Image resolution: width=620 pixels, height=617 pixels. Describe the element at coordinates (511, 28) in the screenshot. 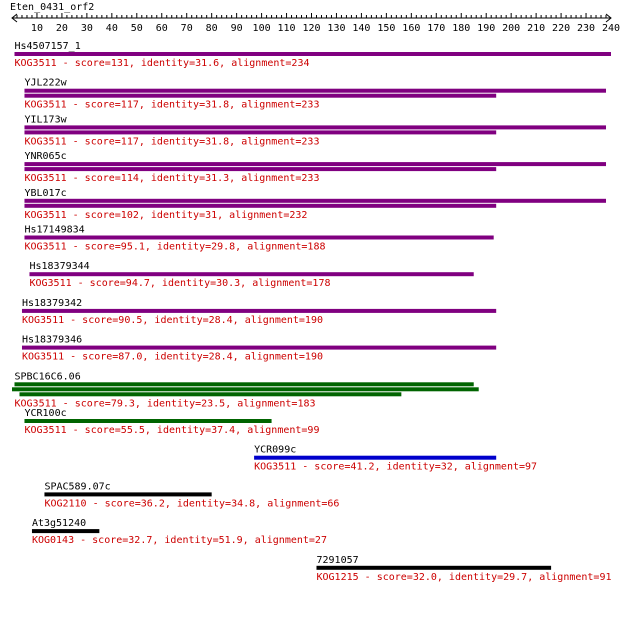

I see `ruler-tick-label: 200` at that location.